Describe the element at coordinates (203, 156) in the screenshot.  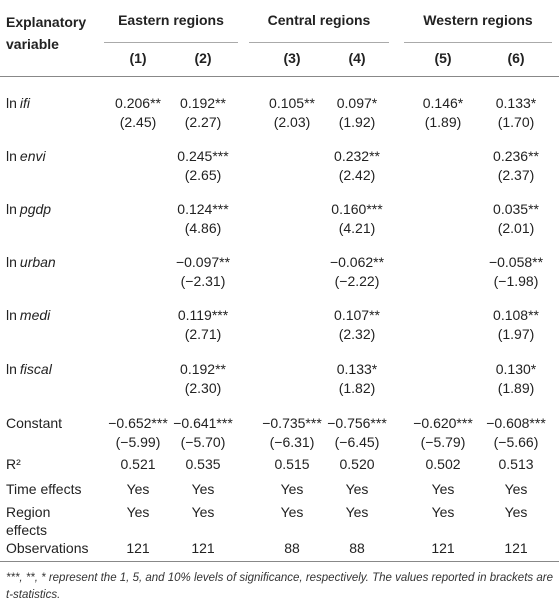
I see `coefficient: 0.245***` at that location.